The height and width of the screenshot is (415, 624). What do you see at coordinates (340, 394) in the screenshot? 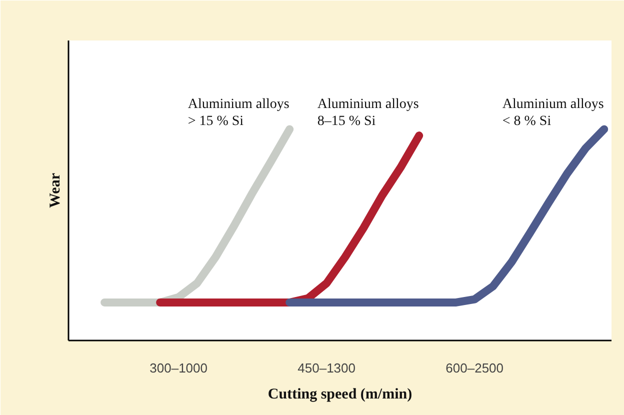
I see `x-axis-title: Cutting speed (m/min)` at bounding box center [340, 394].